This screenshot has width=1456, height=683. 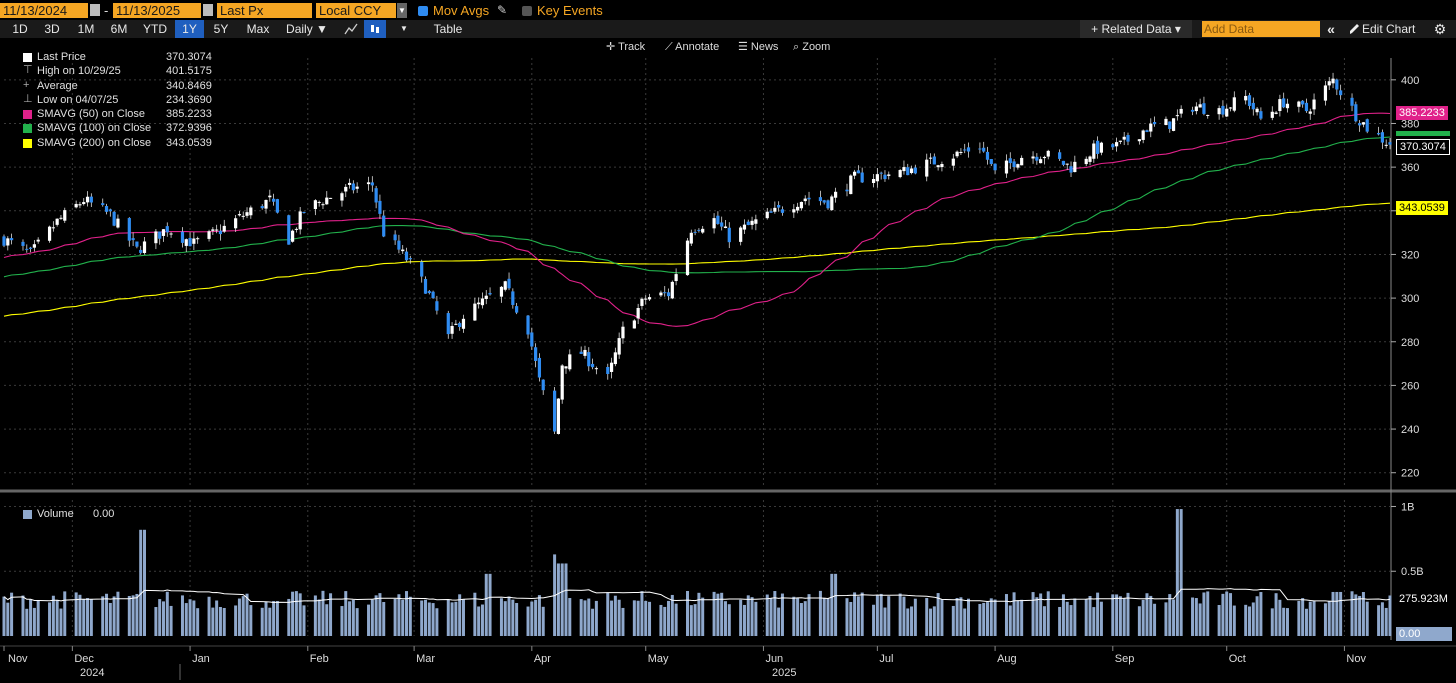 I want to click on end-date-field: 11/13/2025, so click(x=157, y=10).